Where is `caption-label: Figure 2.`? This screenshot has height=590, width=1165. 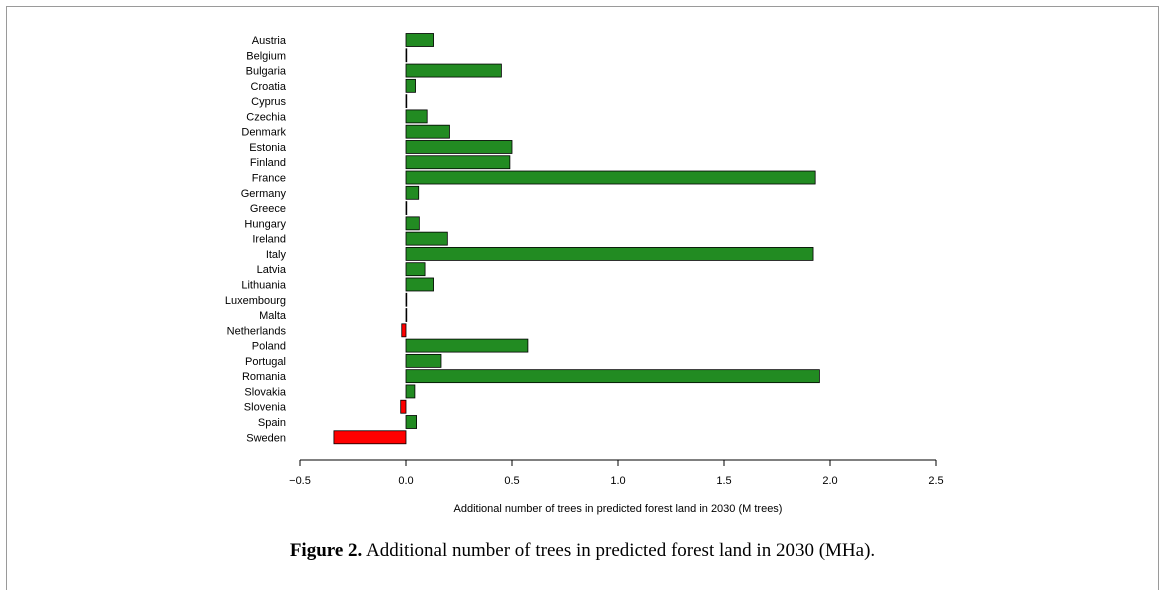
caption-label: Figure 2. is located at coordinates (326, 550).